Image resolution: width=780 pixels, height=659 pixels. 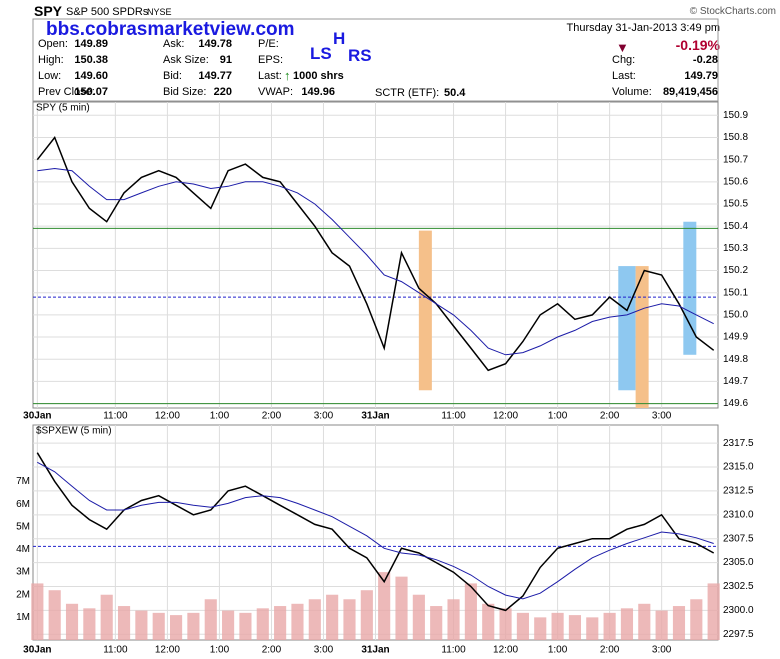 What do you see at coordinates (170, 29) in the screenshot?
I see `watermark: bbs.cobrasmarketview.com` at bounding box center [170, 29].